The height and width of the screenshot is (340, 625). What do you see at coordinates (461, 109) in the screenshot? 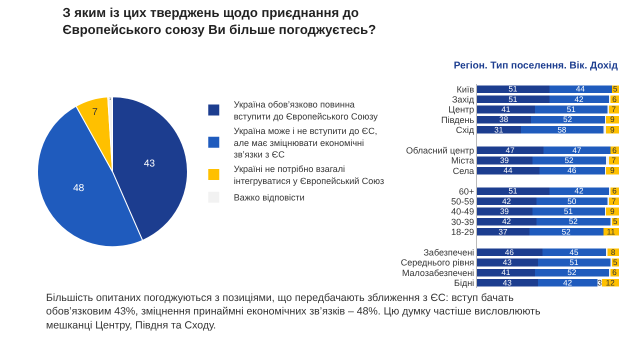
I see `y-tick-label: Центр` at bounding box center [461, 109].